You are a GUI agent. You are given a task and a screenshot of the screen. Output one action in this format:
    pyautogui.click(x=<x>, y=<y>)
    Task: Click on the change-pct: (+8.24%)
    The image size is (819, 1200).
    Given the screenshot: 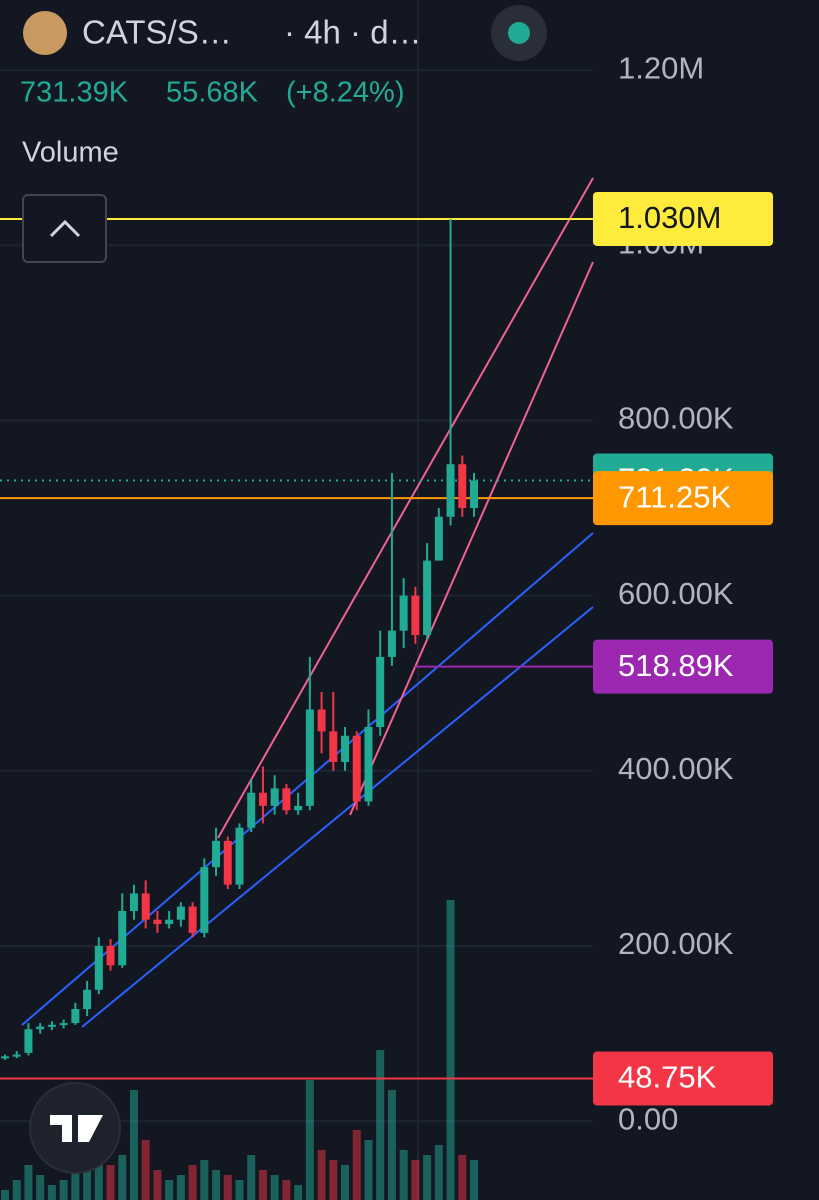 What is the action you would take?
    pyautogui.click(x=345, y=93)
    